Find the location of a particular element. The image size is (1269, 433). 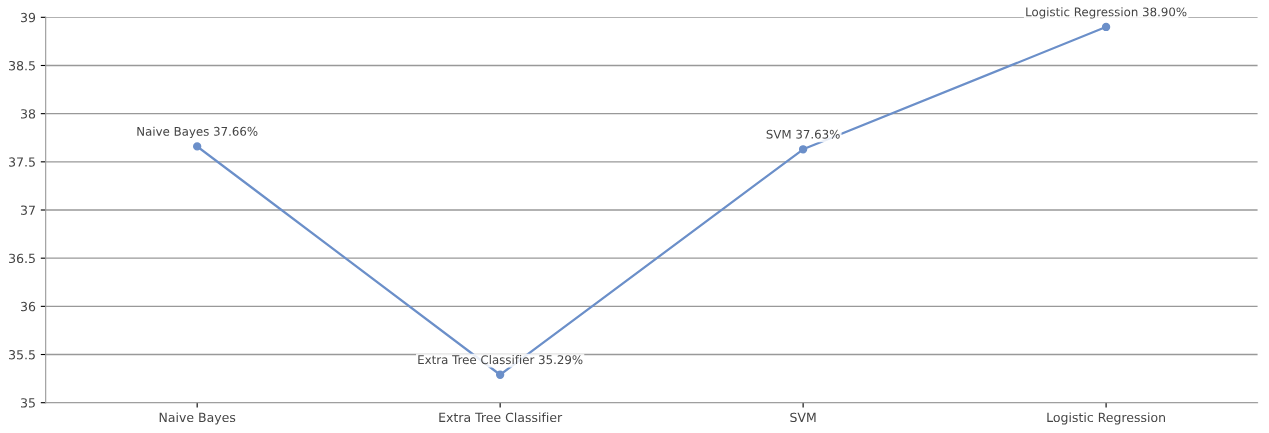

x-tick-label: SVM is located at coordinates (803, 417).